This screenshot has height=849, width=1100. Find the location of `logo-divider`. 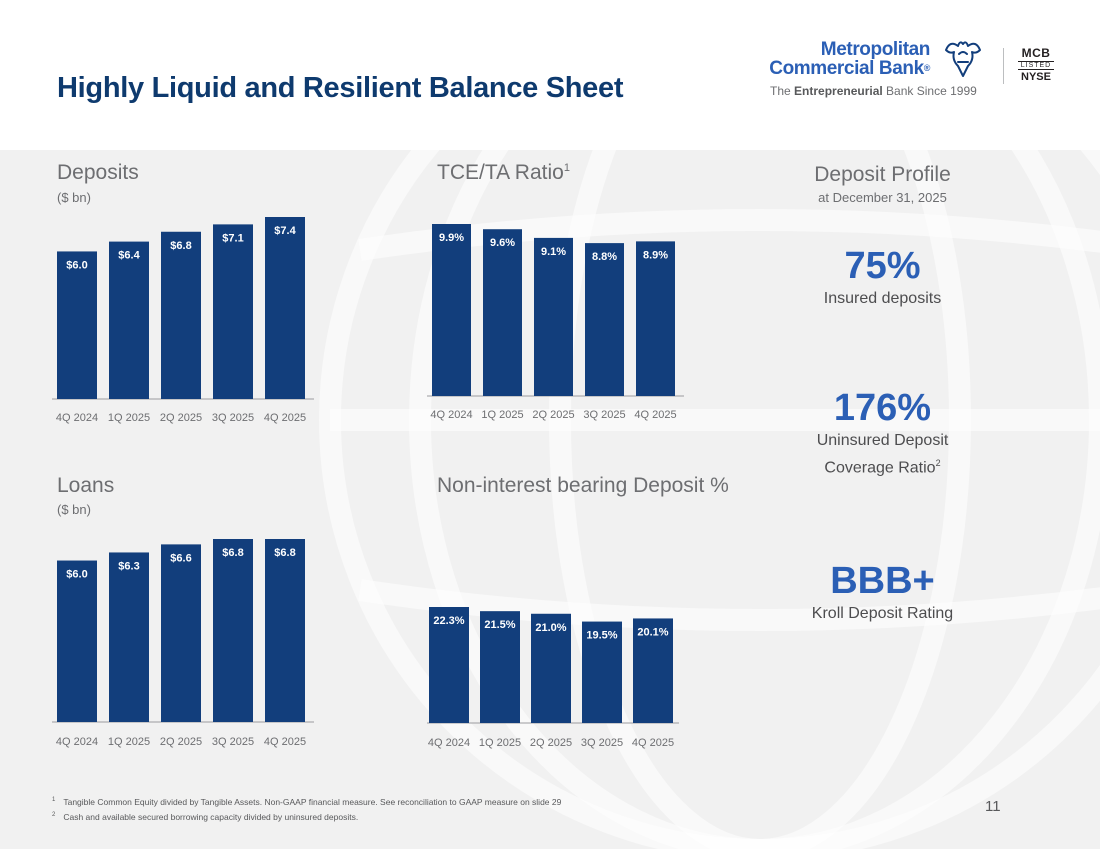

logo-divider is located at coordinates (1003, 66).